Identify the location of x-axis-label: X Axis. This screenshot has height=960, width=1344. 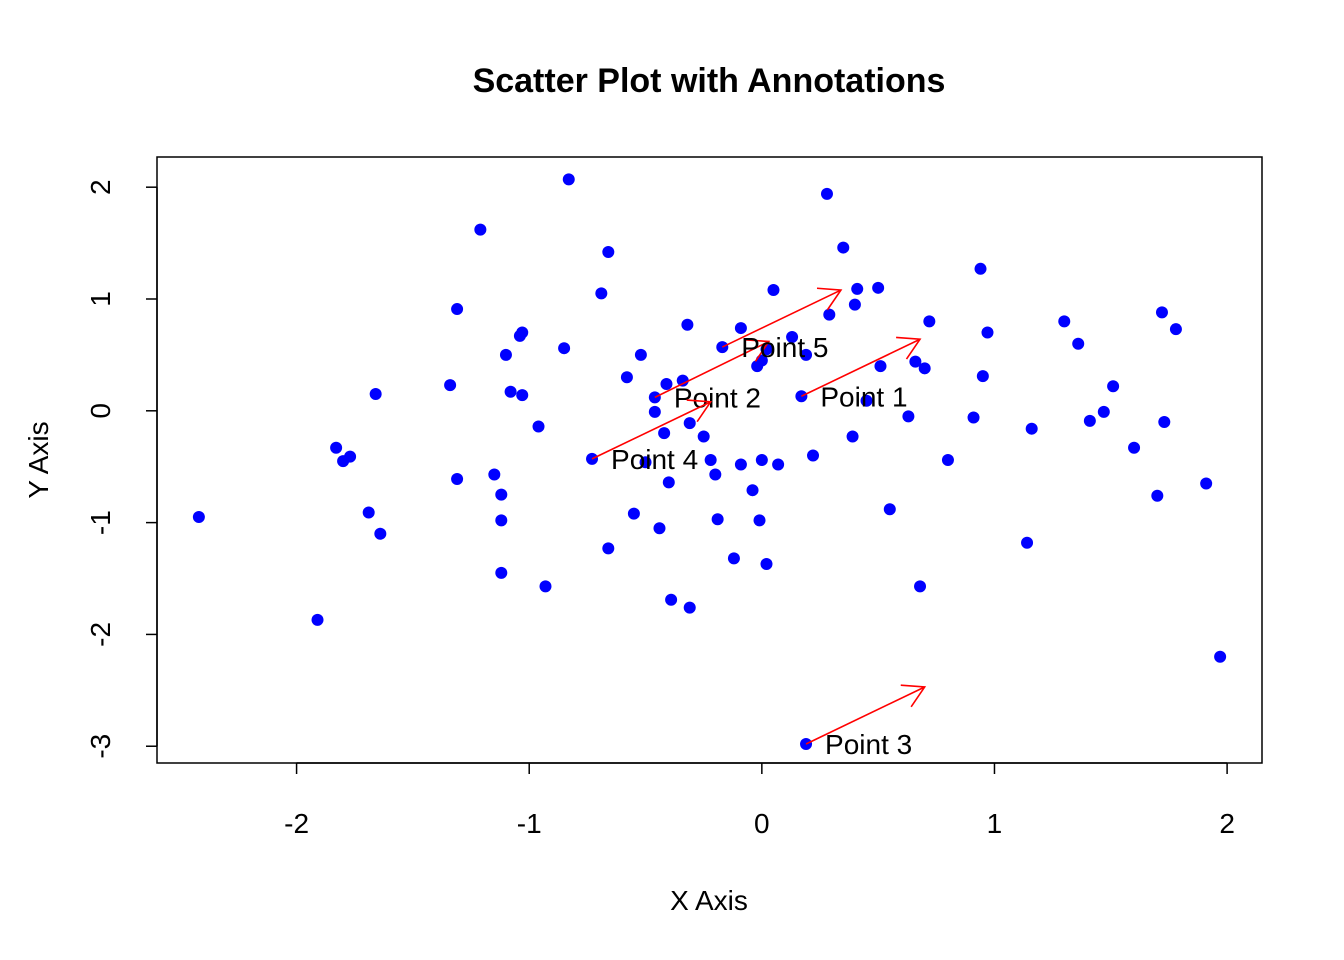
(709, 900).